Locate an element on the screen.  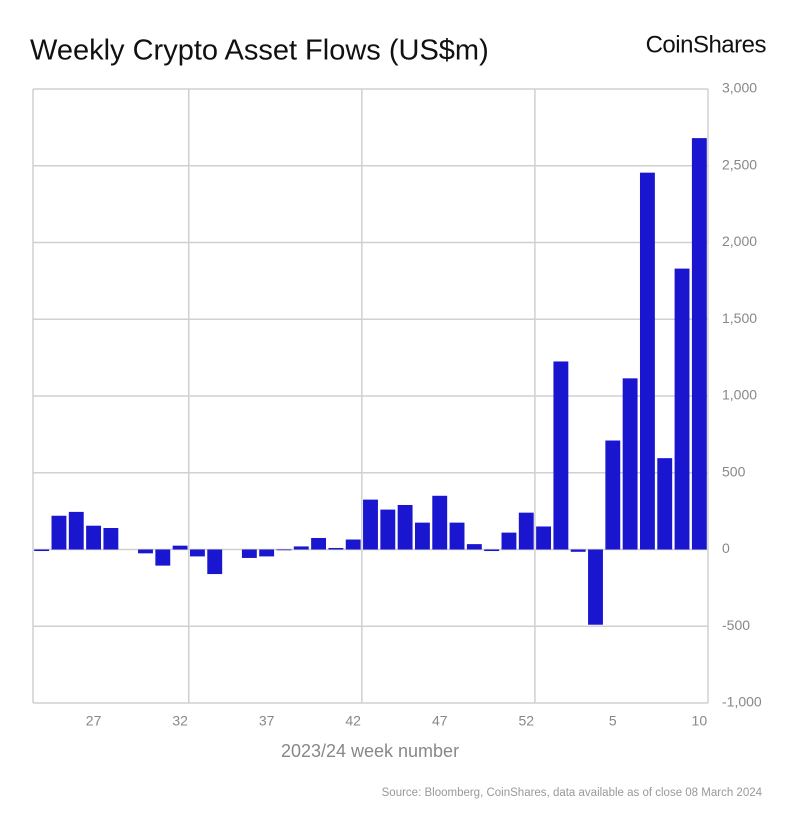
x-tick-label: 32 is located at coordinates (180, 721).